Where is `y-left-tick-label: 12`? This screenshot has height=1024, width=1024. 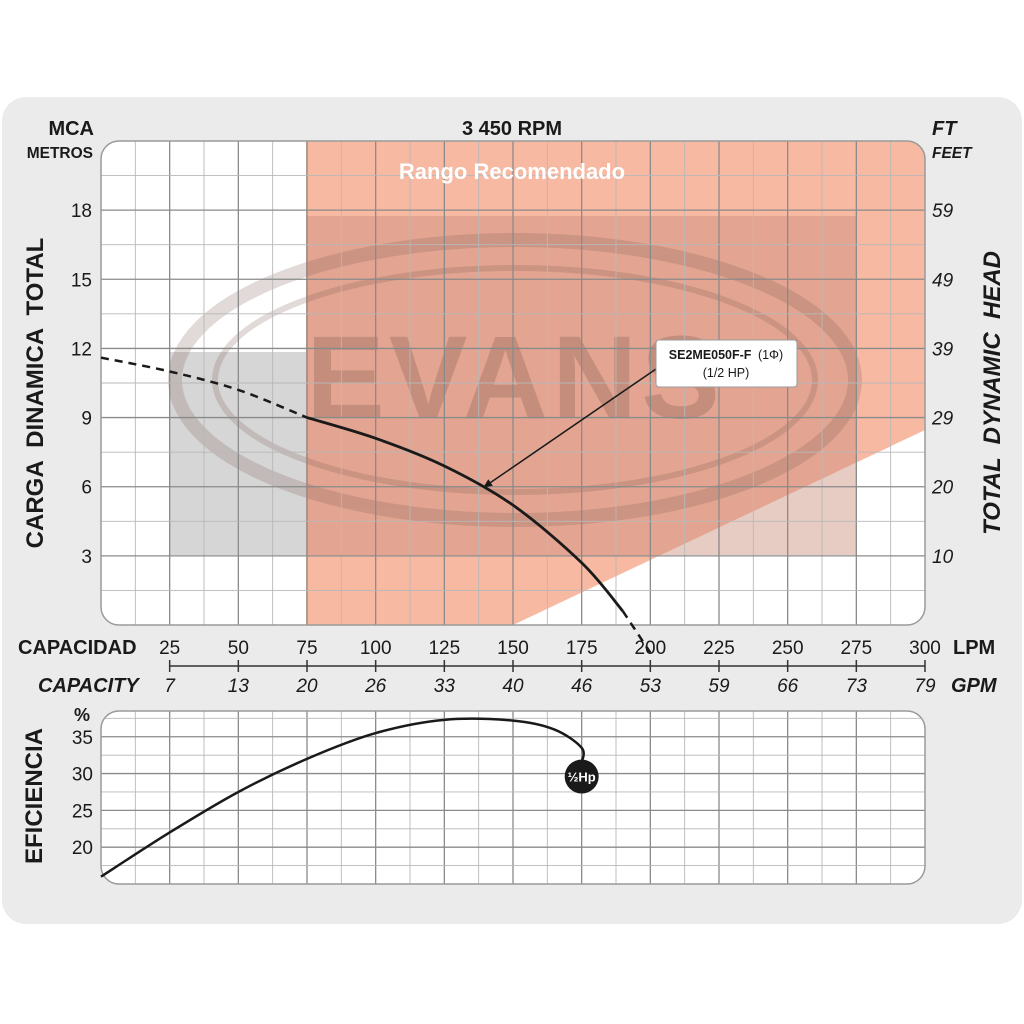
y-left-tick-label: 12 is located at coordinates (81, 349).